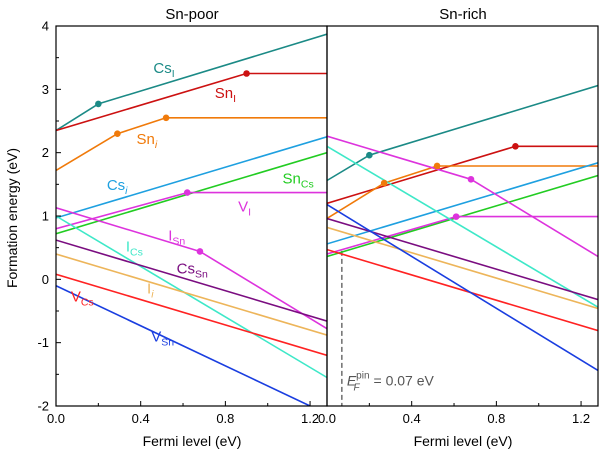 The height and width of the screenshot is (459, 599). What do you see at coordinates (150, 290) in the screenshot?
I see `series-label-i-i: Ii` at bounding box center [150, 290].